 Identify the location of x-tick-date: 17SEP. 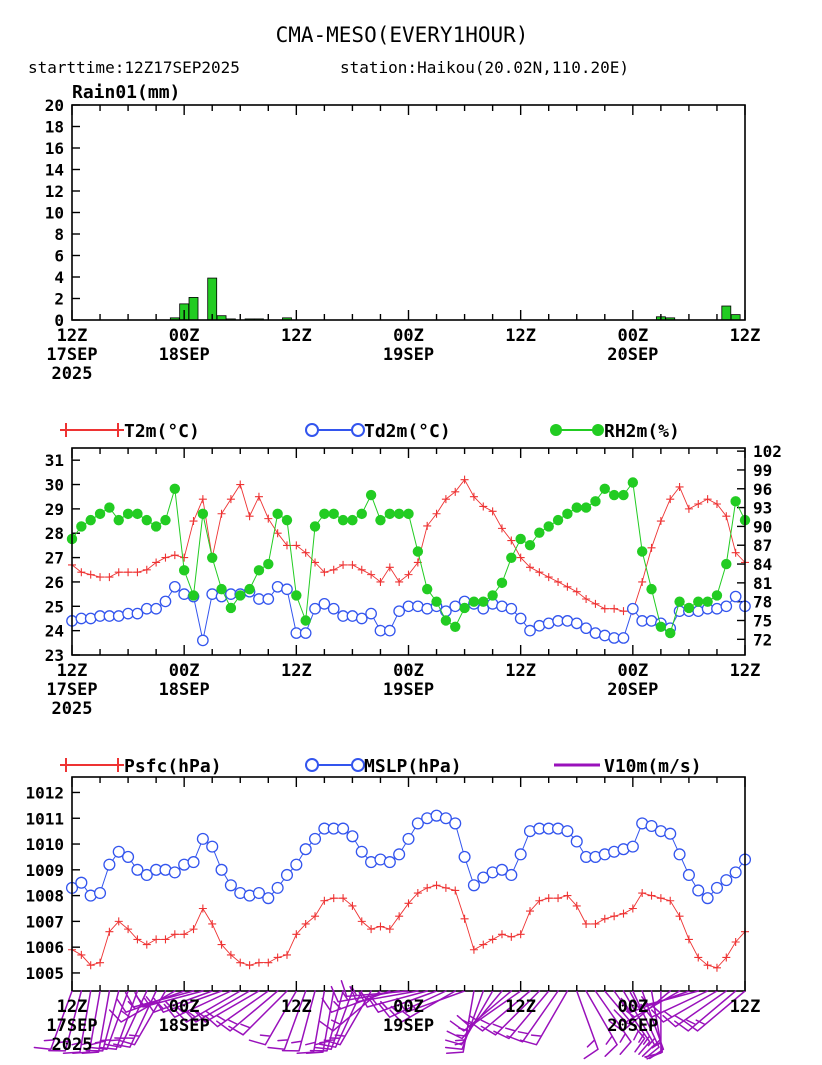
(71, 1026).